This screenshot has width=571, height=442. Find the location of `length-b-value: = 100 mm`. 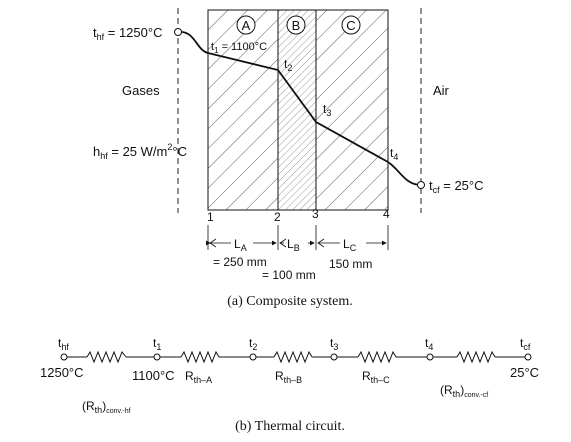

length-b-value: = 100 mm is located at coordinates (289, 275).